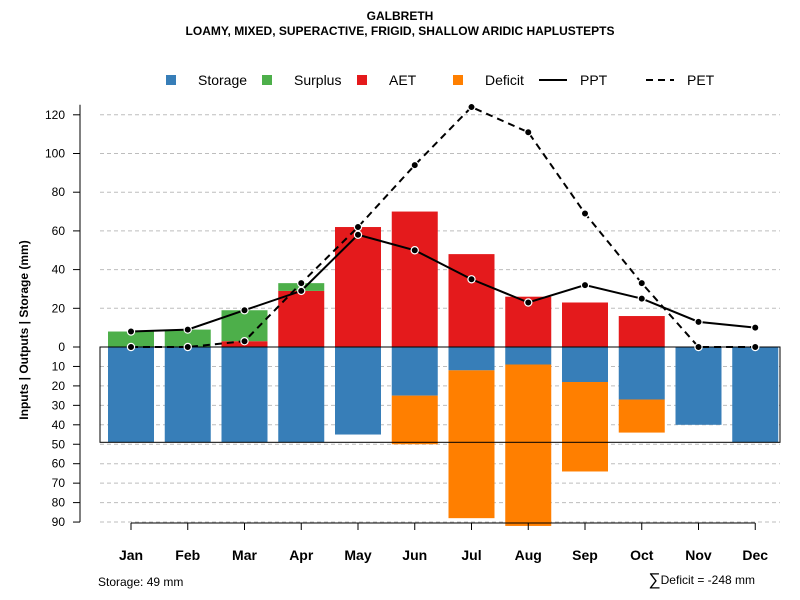 This screenshot has height=600, width=800. I want to click on point-ppt-apr, so click(301, 291).